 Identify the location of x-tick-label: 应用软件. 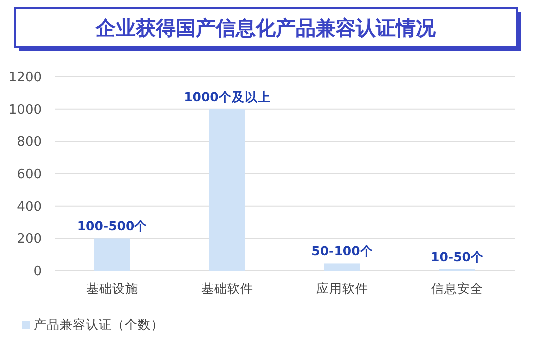
(342, 288).